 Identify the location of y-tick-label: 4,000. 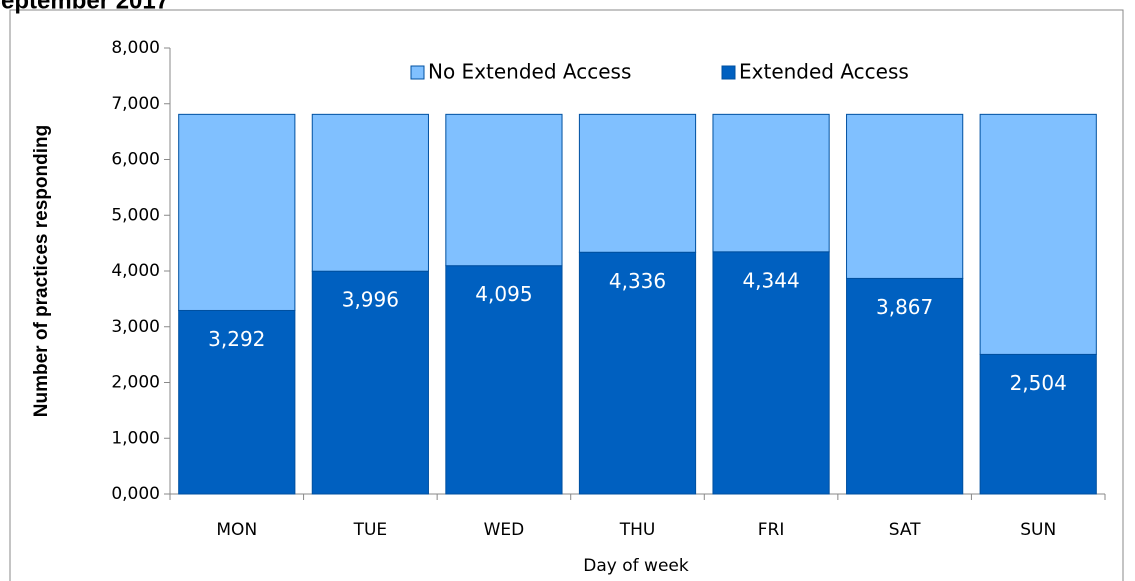
(135, 271).